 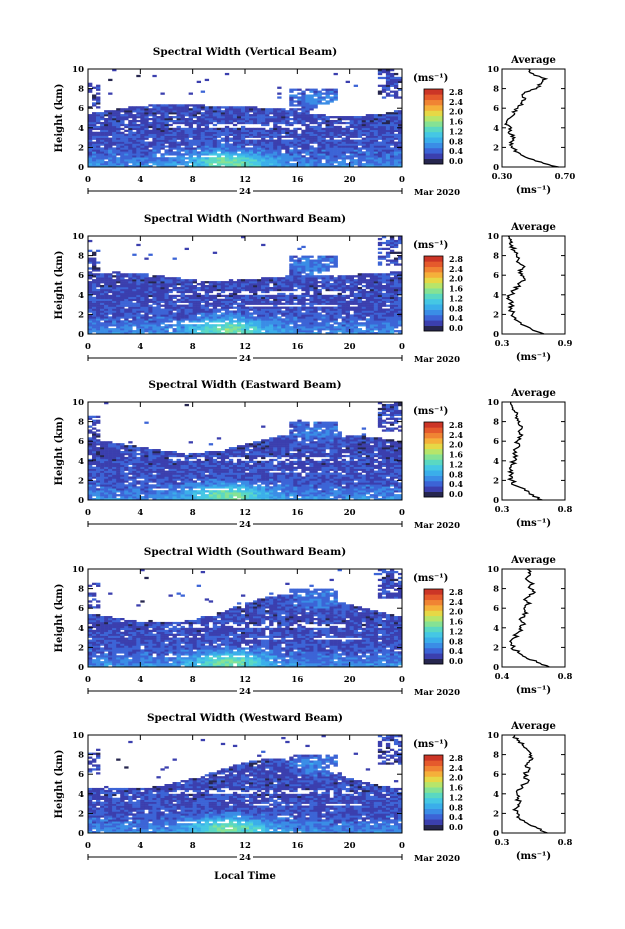 I want to click on y-tick-label: 2, so click(x=496, y=148).